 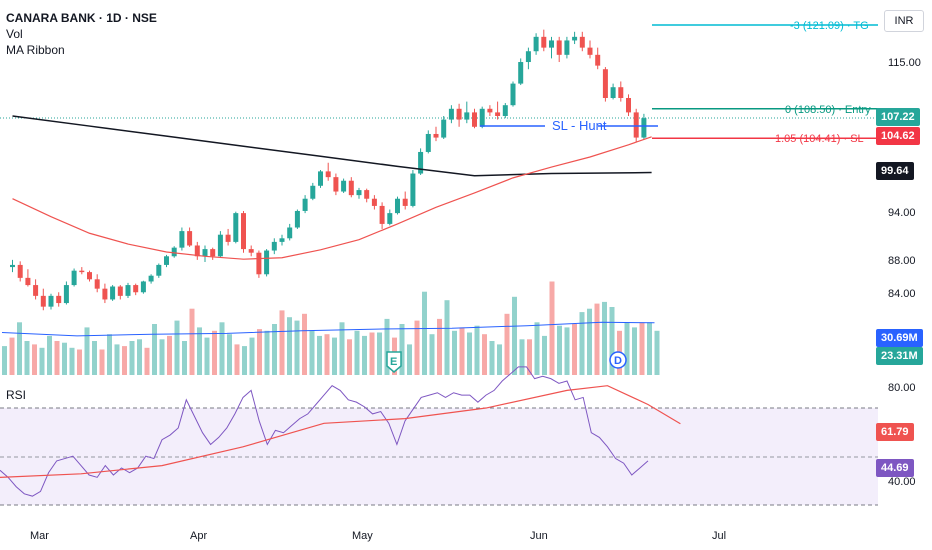 I want to click on earnings-marker-label: E, so click(x=393, y=362).